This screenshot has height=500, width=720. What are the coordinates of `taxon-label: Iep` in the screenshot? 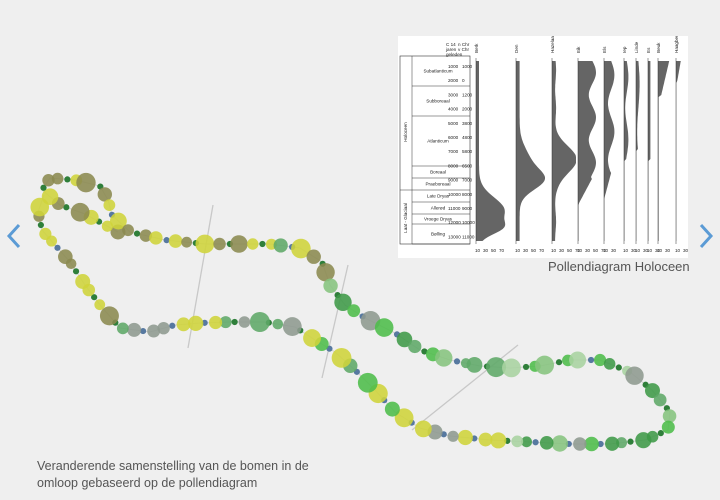 It's located at (624, 49).